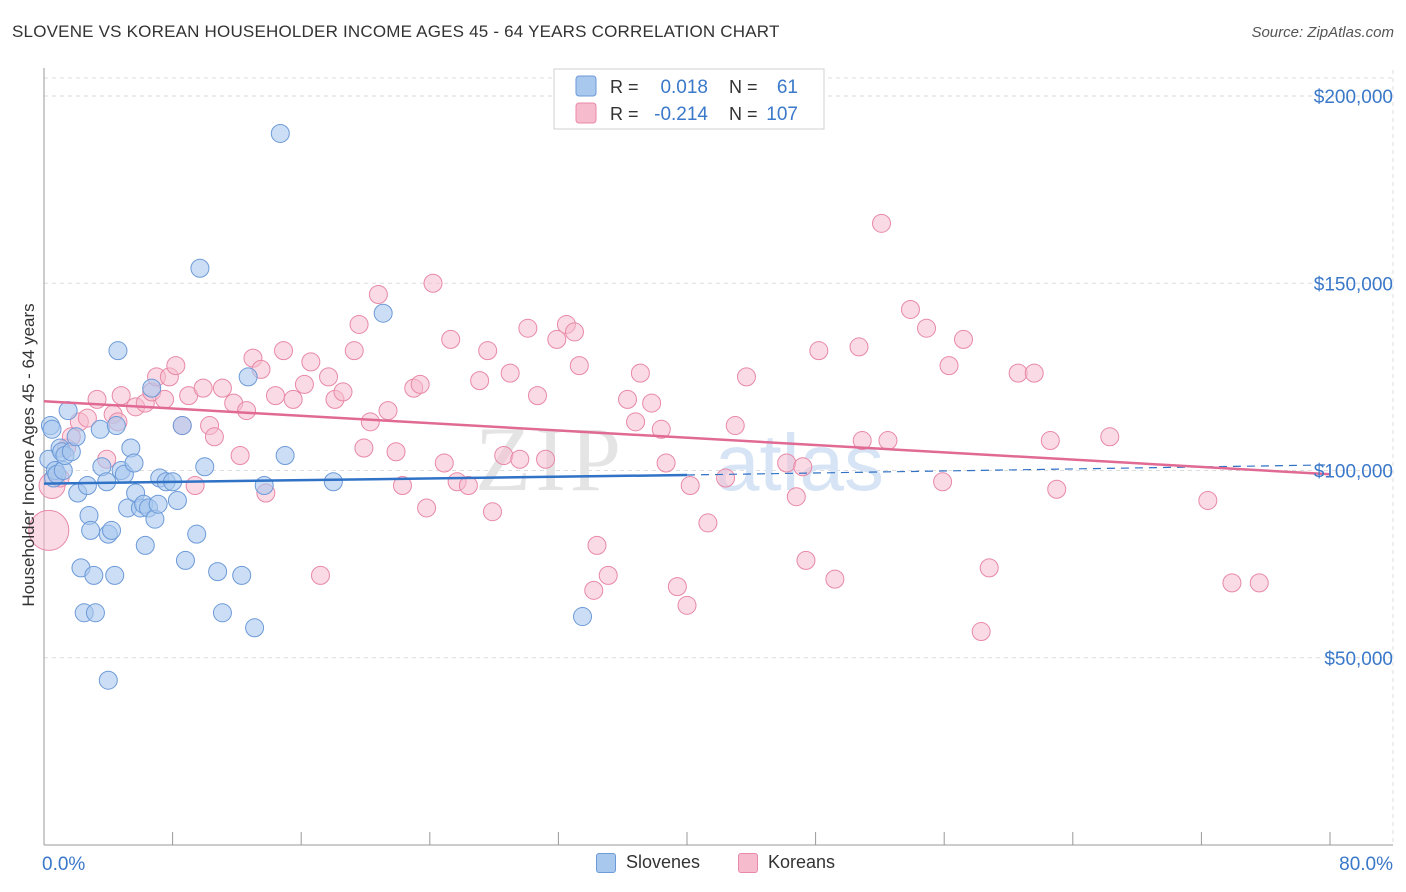 This screenshot has width=1406, height=892. I want to click on bottom-legend: Slovenes Koreans, so click(703, 865).